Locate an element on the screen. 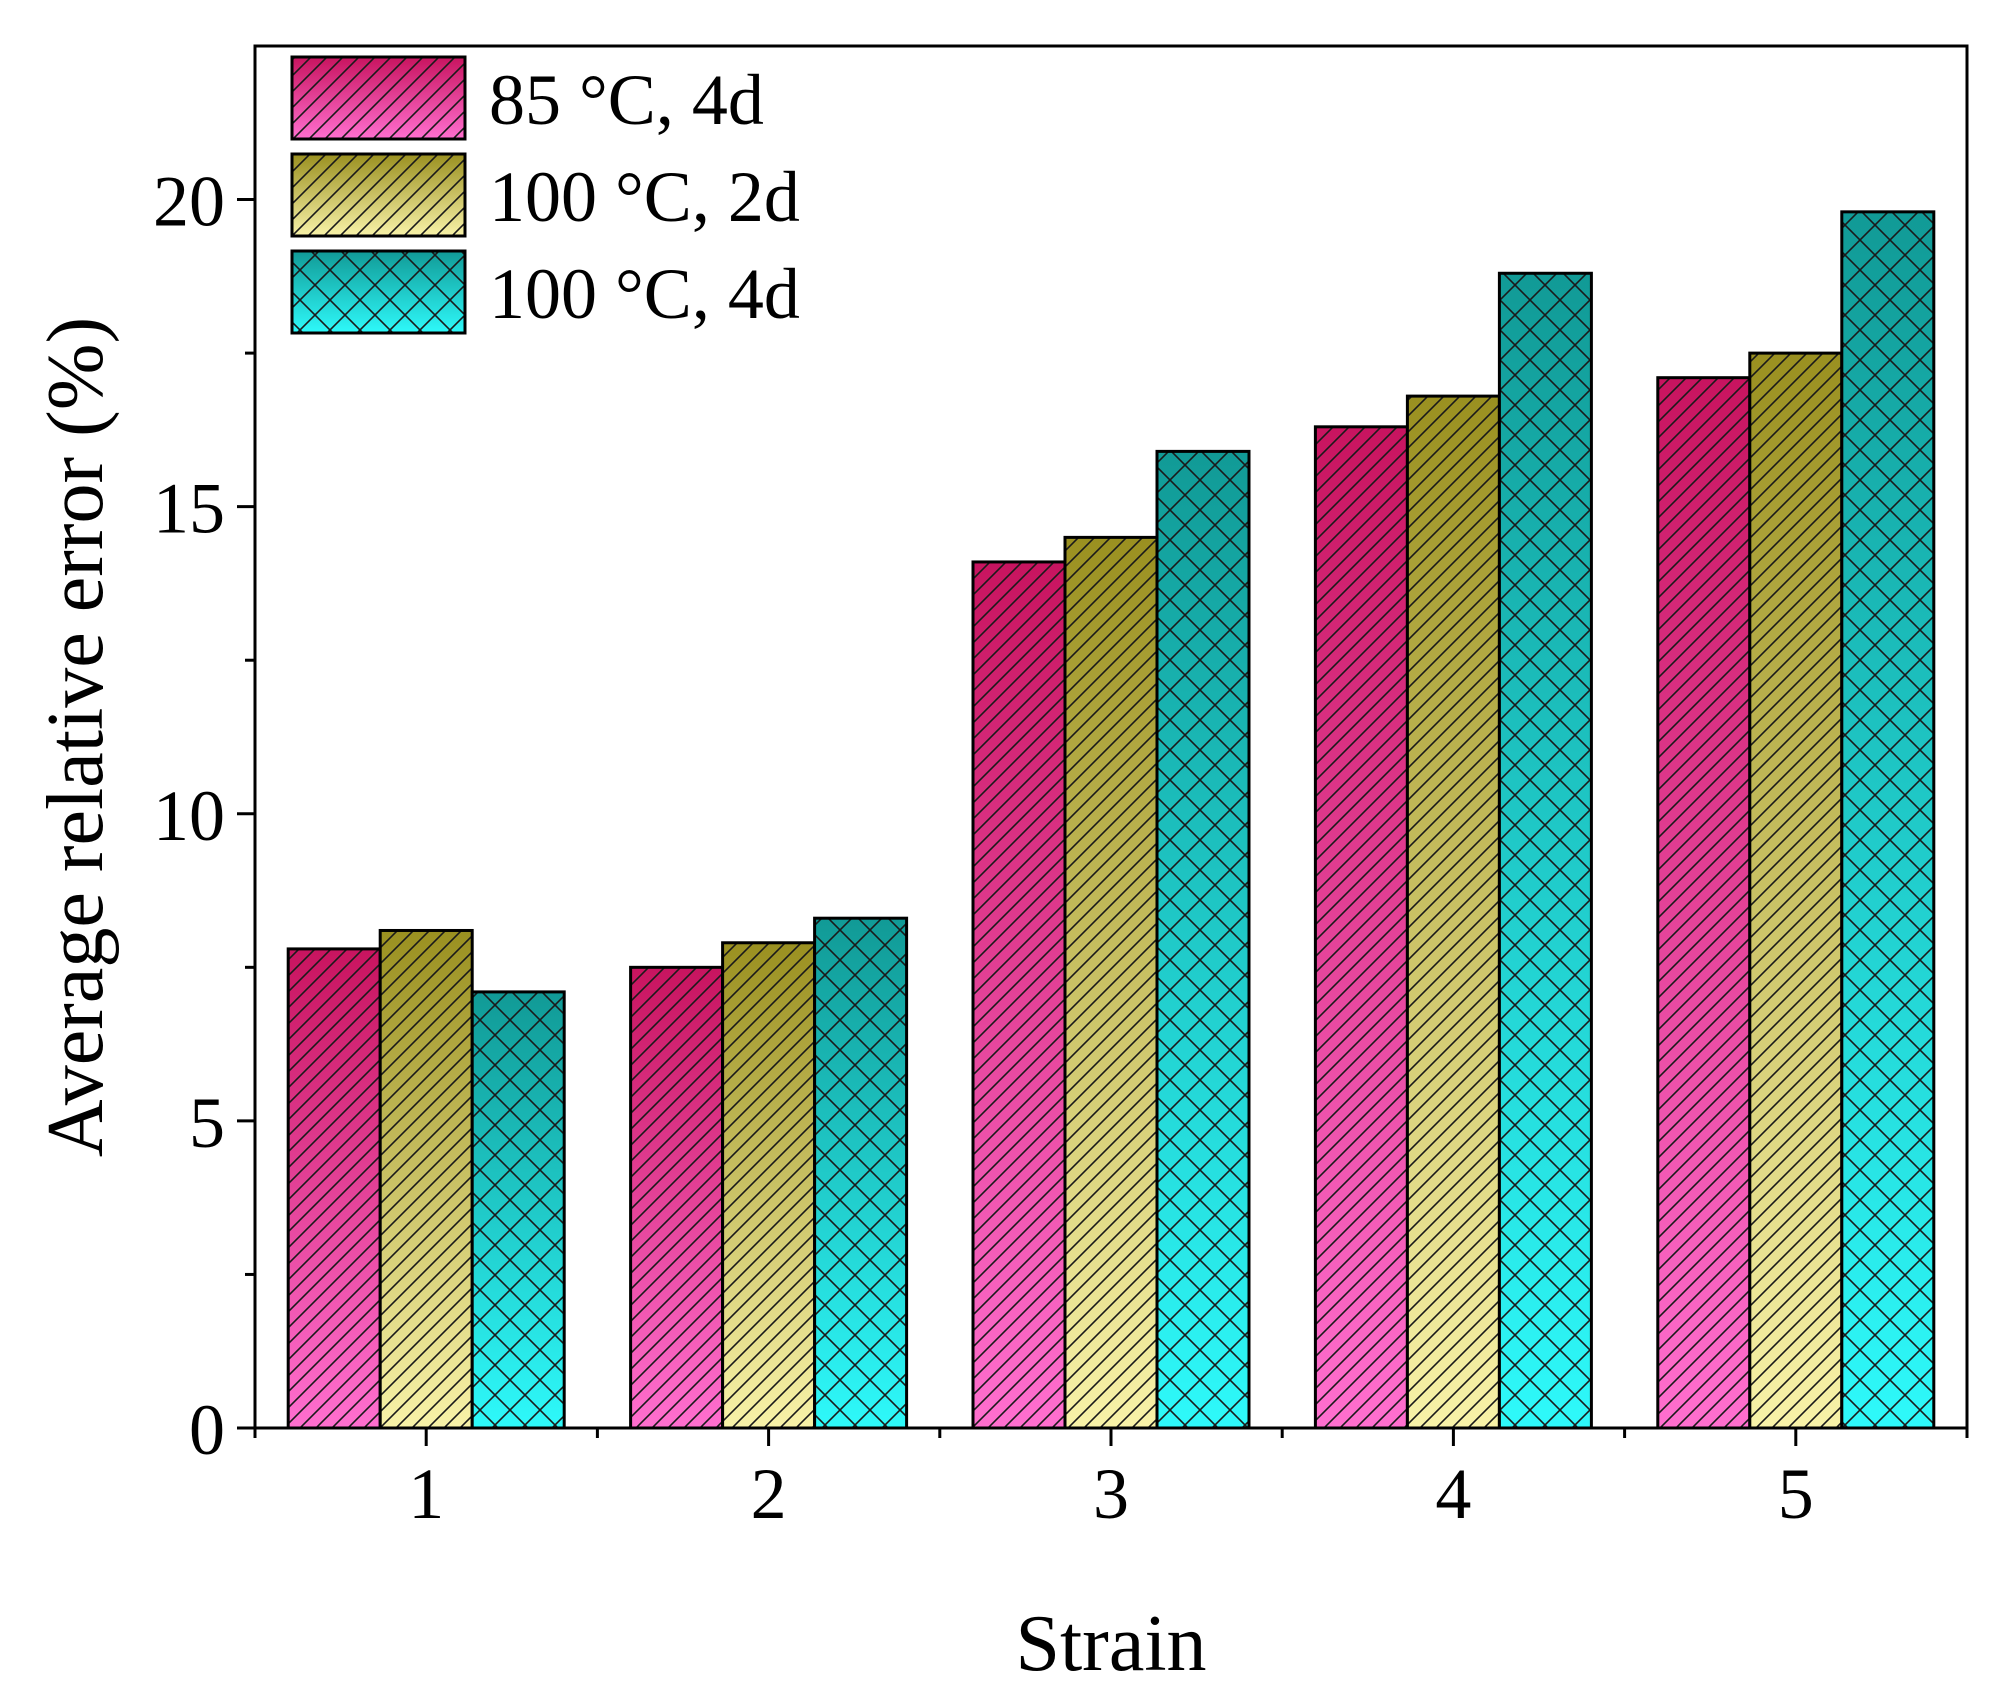 This screenshot has width=1997, height=1704. legend-item-3: 100 °C, 4d is located at coordinates (545, 292).